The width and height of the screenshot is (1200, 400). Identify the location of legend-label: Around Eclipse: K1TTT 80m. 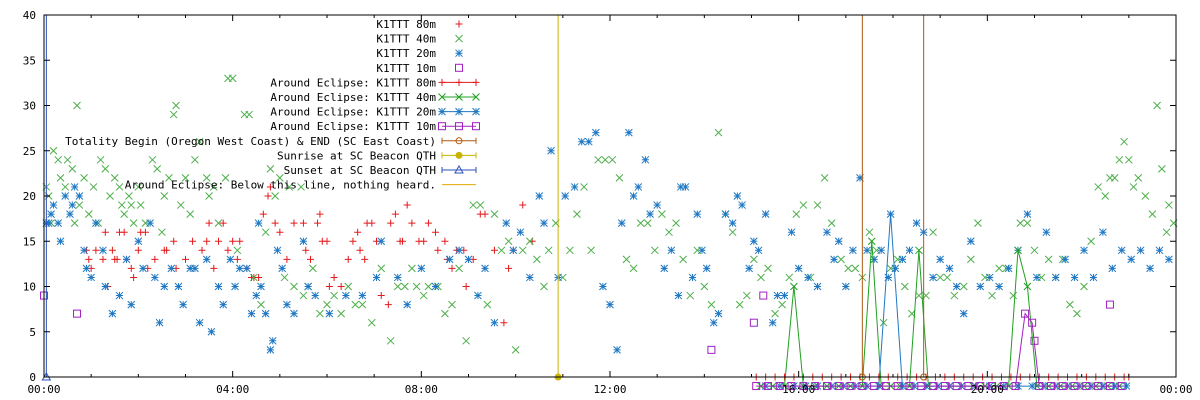
(353, 82).